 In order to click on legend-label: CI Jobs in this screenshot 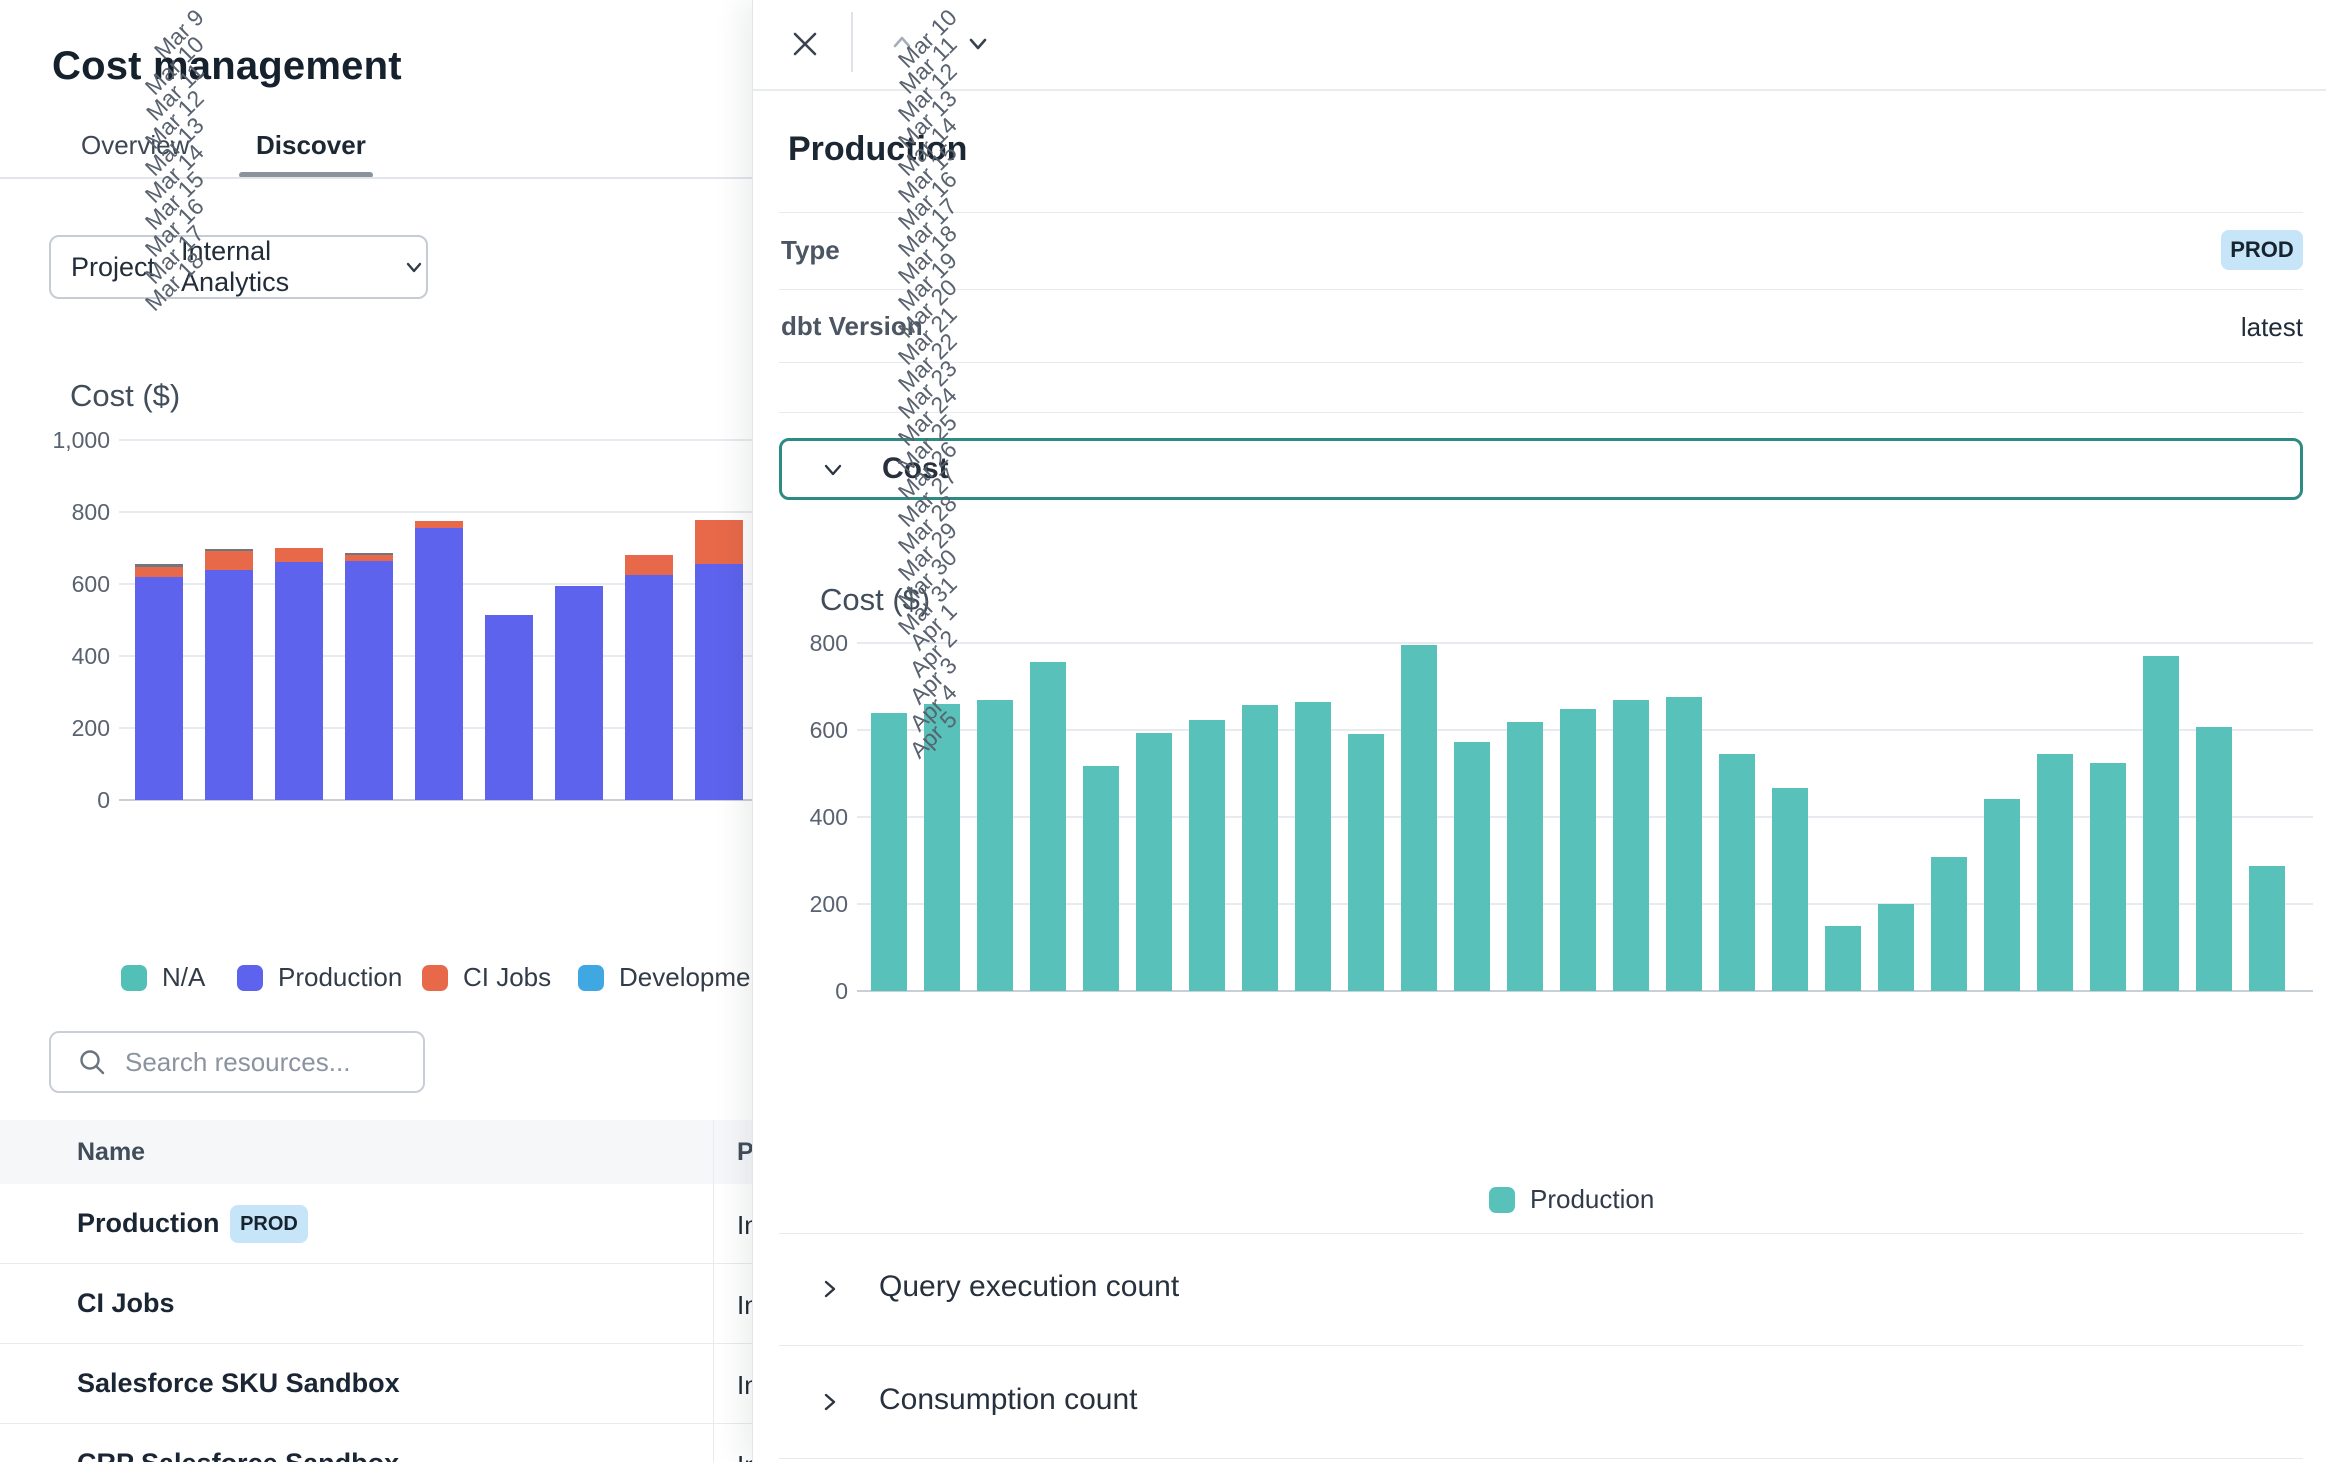, I will do `click(507, 977)`.